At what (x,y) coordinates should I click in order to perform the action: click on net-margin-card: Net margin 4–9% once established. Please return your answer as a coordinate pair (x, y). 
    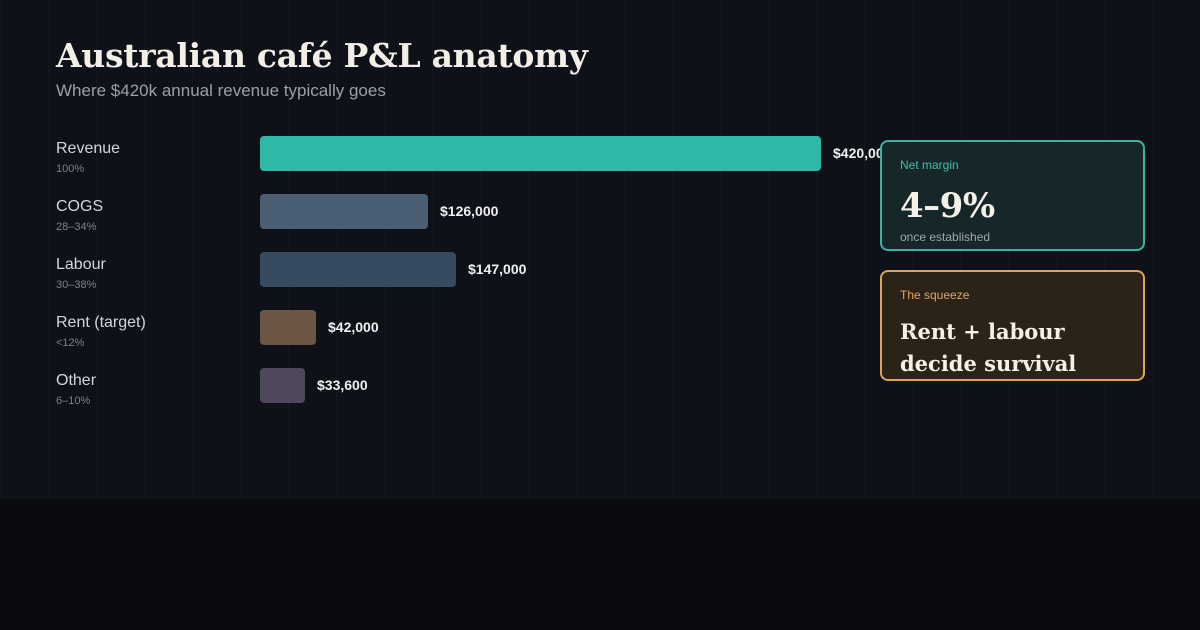
    Looking at the image, I should click on (1012, 195).